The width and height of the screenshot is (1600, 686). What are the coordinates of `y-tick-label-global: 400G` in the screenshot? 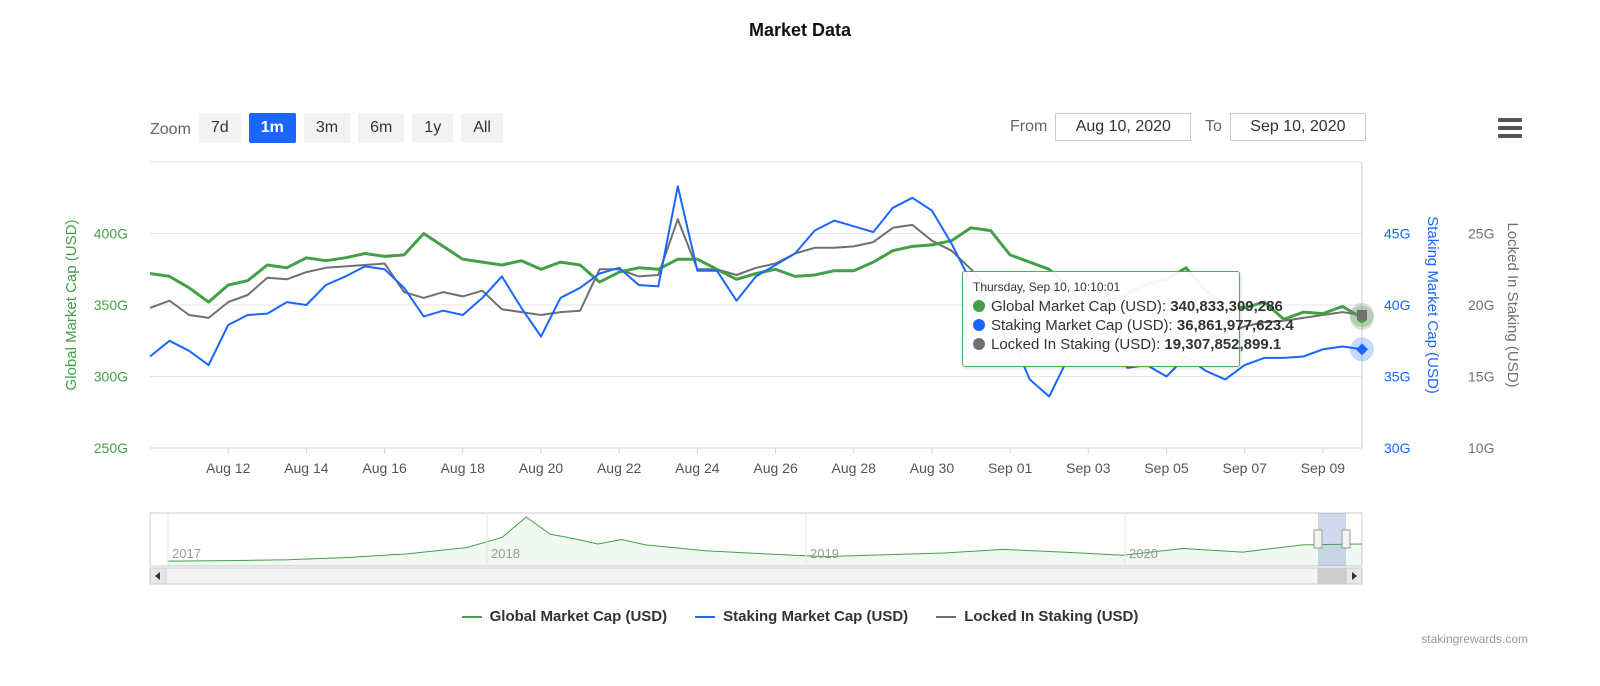 It's located at (111, 234).